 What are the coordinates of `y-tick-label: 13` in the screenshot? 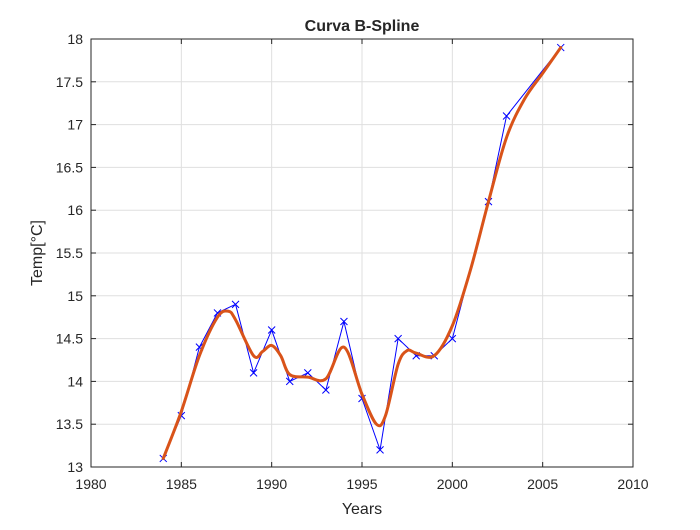 It's located at (75, 467).